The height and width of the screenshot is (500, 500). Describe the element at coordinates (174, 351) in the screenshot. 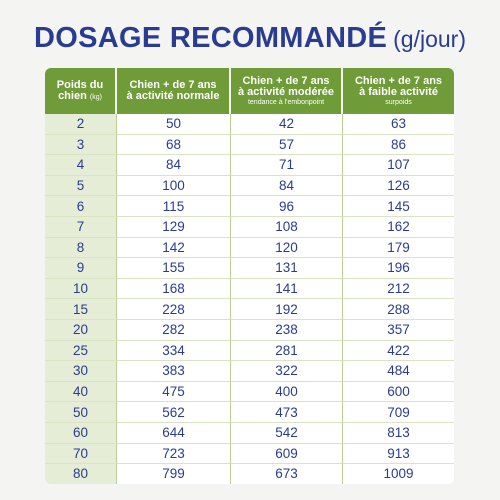

I see `normal-dose-cell: 334` at that location.